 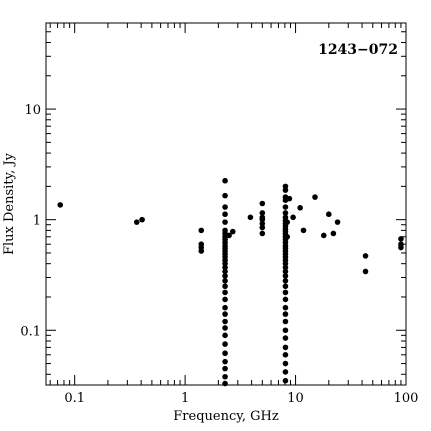 I want to click on source-name-label: 1243−072, so click(x=358, y=50).